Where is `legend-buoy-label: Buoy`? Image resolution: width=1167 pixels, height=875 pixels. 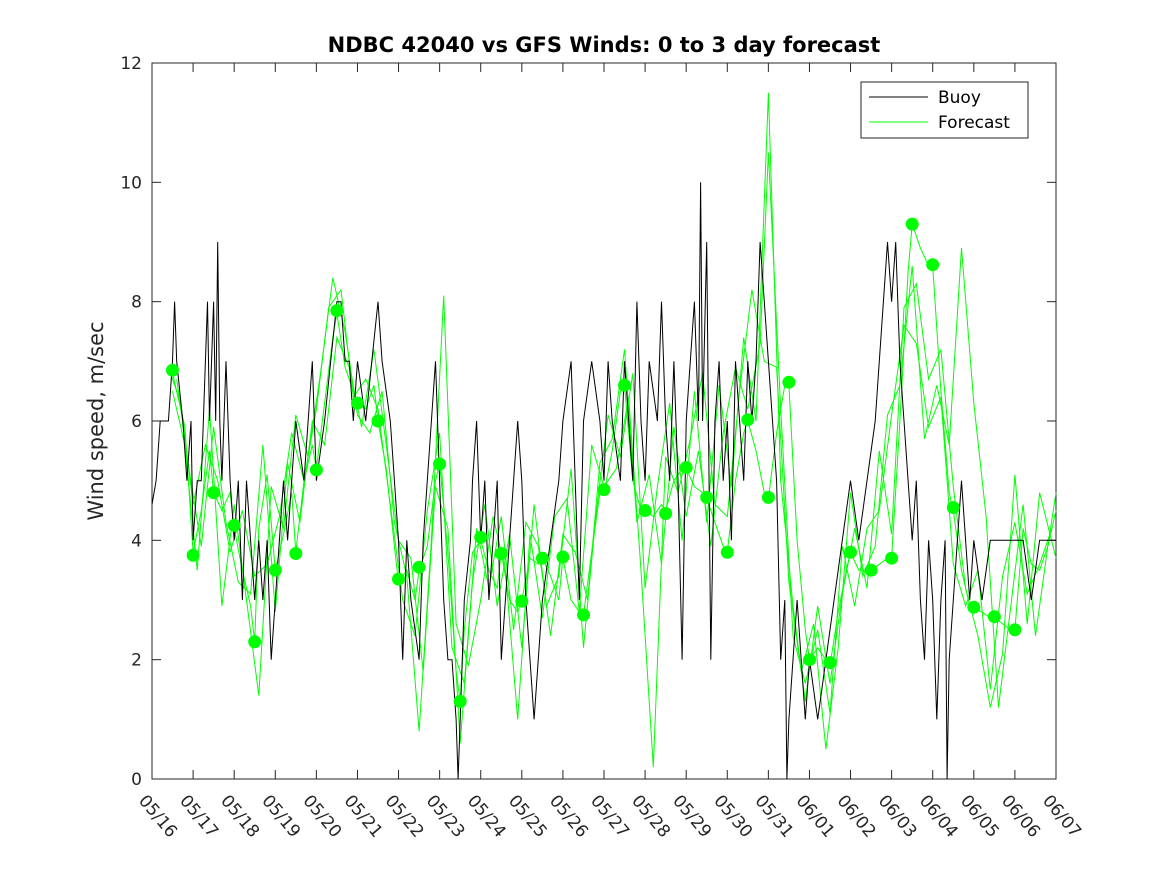 legend-buoy-label: Buoy is located at coordinates (959, 98).